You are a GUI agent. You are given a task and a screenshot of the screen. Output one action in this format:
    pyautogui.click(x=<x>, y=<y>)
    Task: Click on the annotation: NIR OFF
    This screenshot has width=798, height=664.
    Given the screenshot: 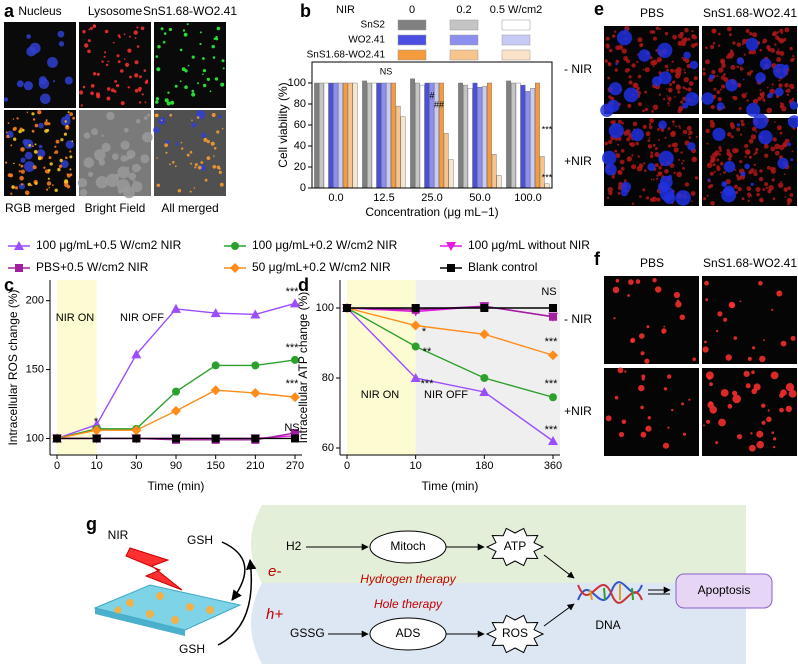 What is the action you would take?
    pyautogui.click(x=142, y=318)
    